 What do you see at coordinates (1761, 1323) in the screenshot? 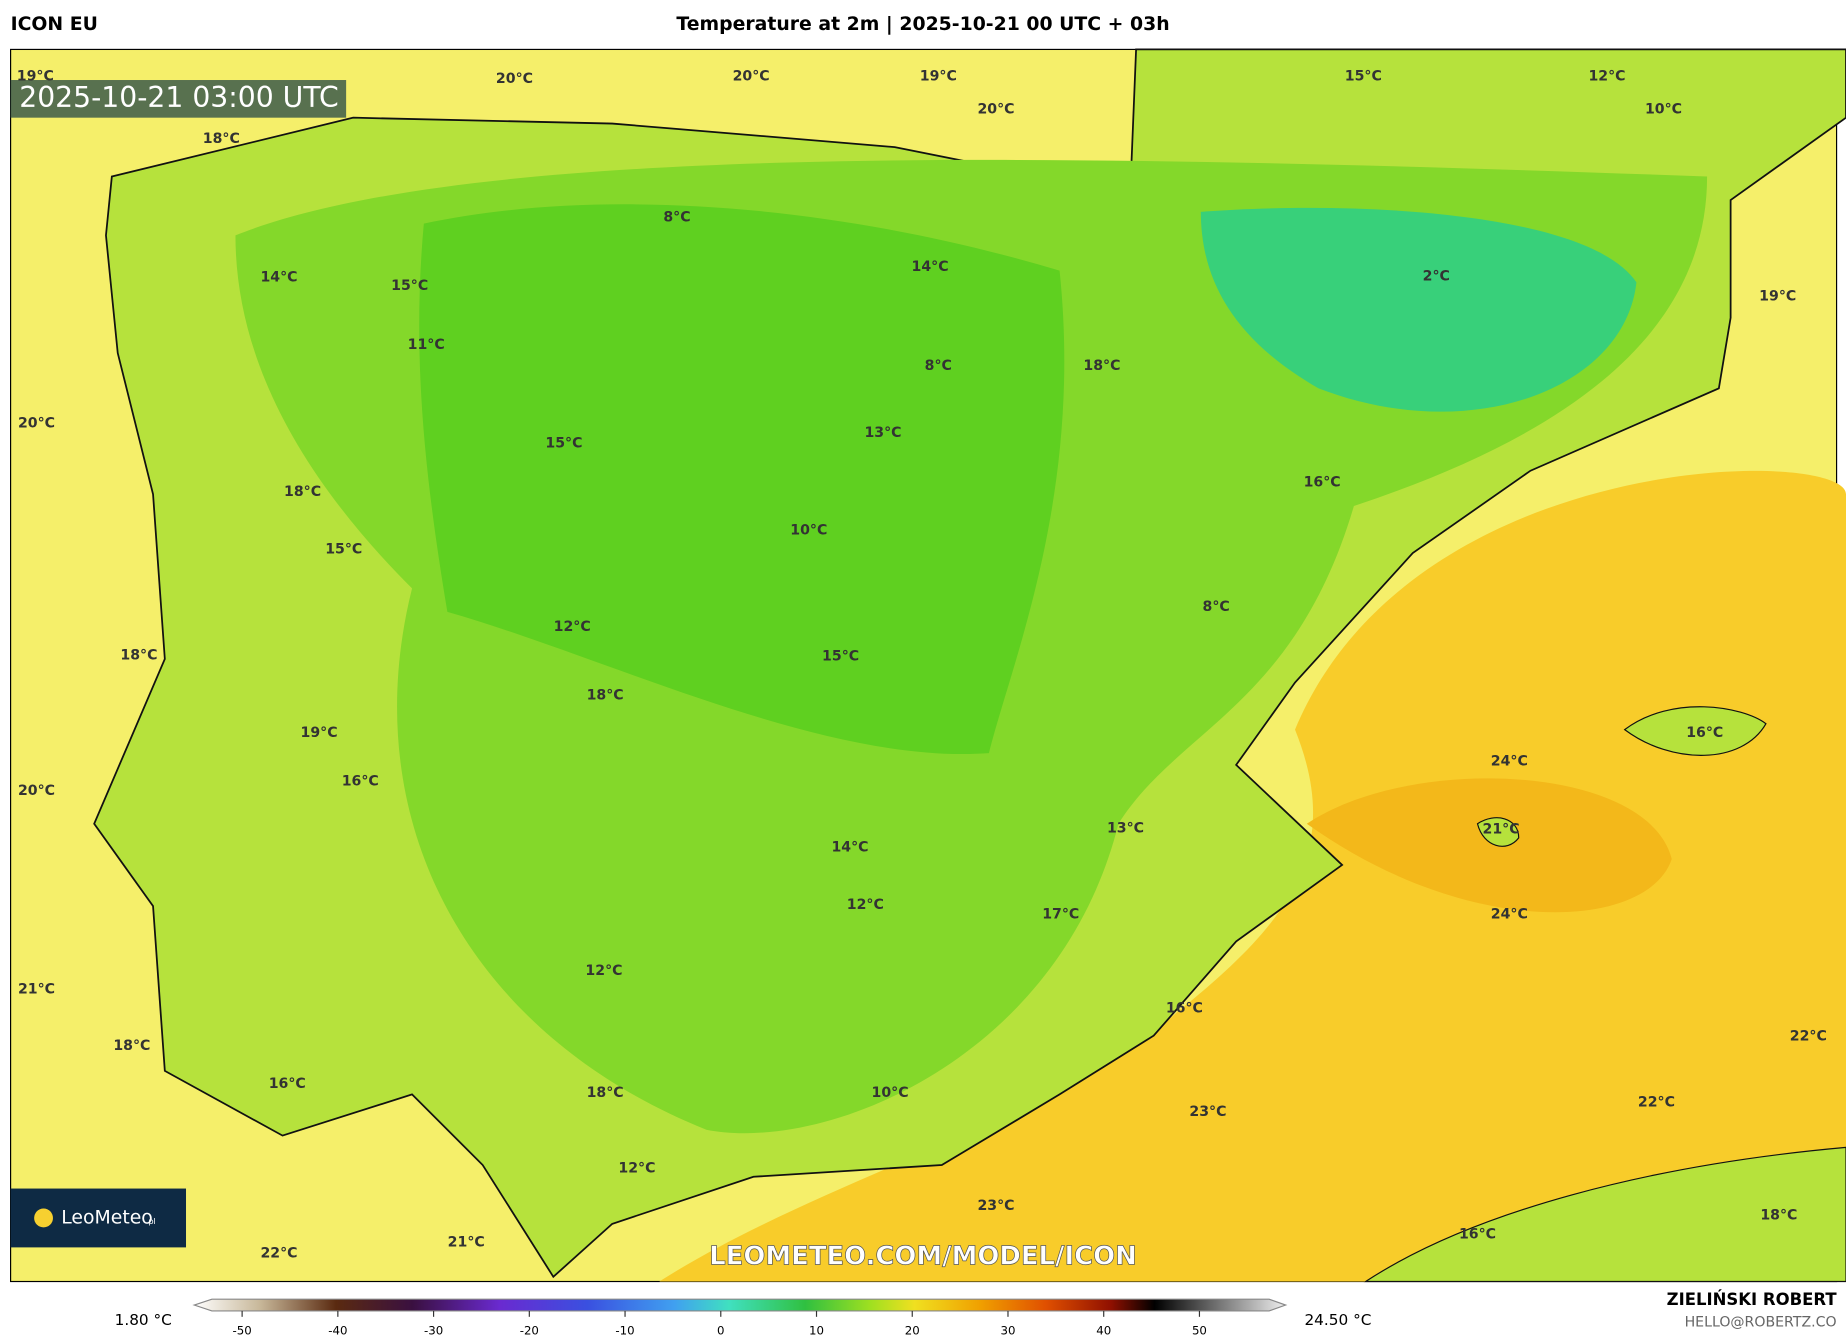
I see `email: HELLO@ROBERTZ.CO` at bounding box center [1761, 1323].